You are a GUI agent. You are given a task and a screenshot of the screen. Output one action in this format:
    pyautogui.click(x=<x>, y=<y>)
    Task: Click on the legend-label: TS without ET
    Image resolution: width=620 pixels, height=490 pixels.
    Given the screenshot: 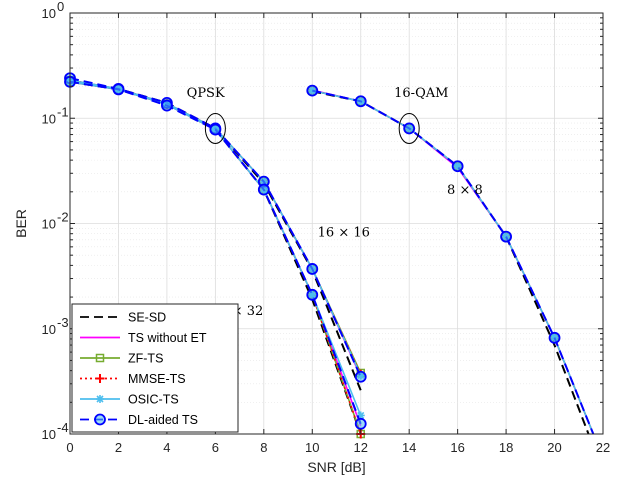 What is the action you would take?
    pyautogui.click(x=167, y=338)
    